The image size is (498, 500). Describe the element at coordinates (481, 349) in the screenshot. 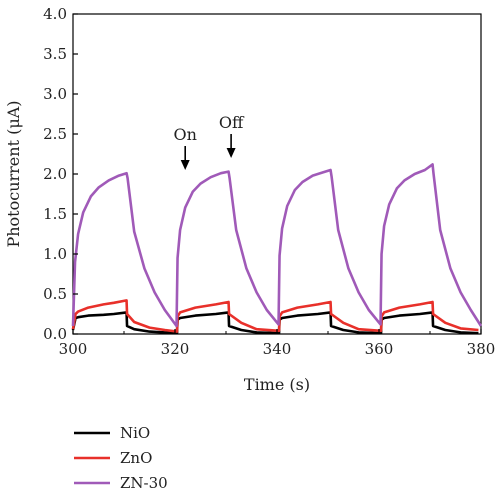

I see `x-tick-label: 380` at that location.